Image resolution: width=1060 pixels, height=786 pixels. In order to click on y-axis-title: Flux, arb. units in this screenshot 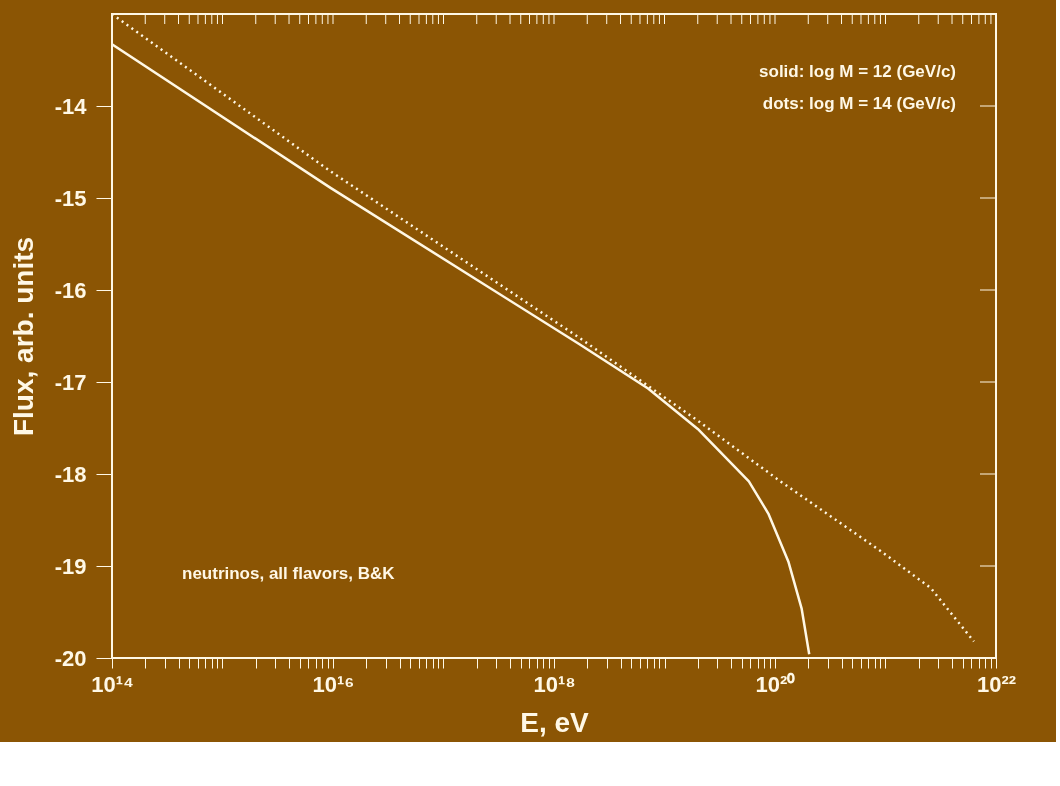, I will do `click(23, 336)`.